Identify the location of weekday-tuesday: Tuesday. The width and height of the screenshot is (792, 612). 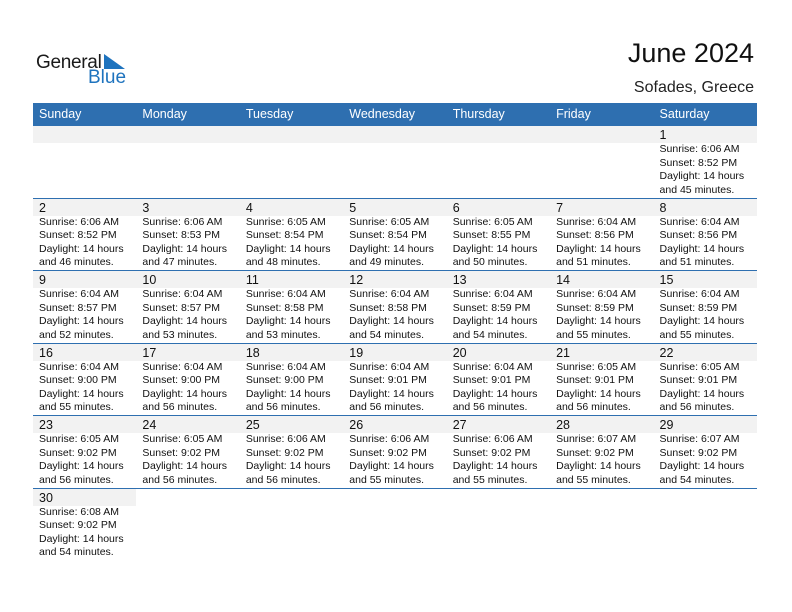
(269, 114).